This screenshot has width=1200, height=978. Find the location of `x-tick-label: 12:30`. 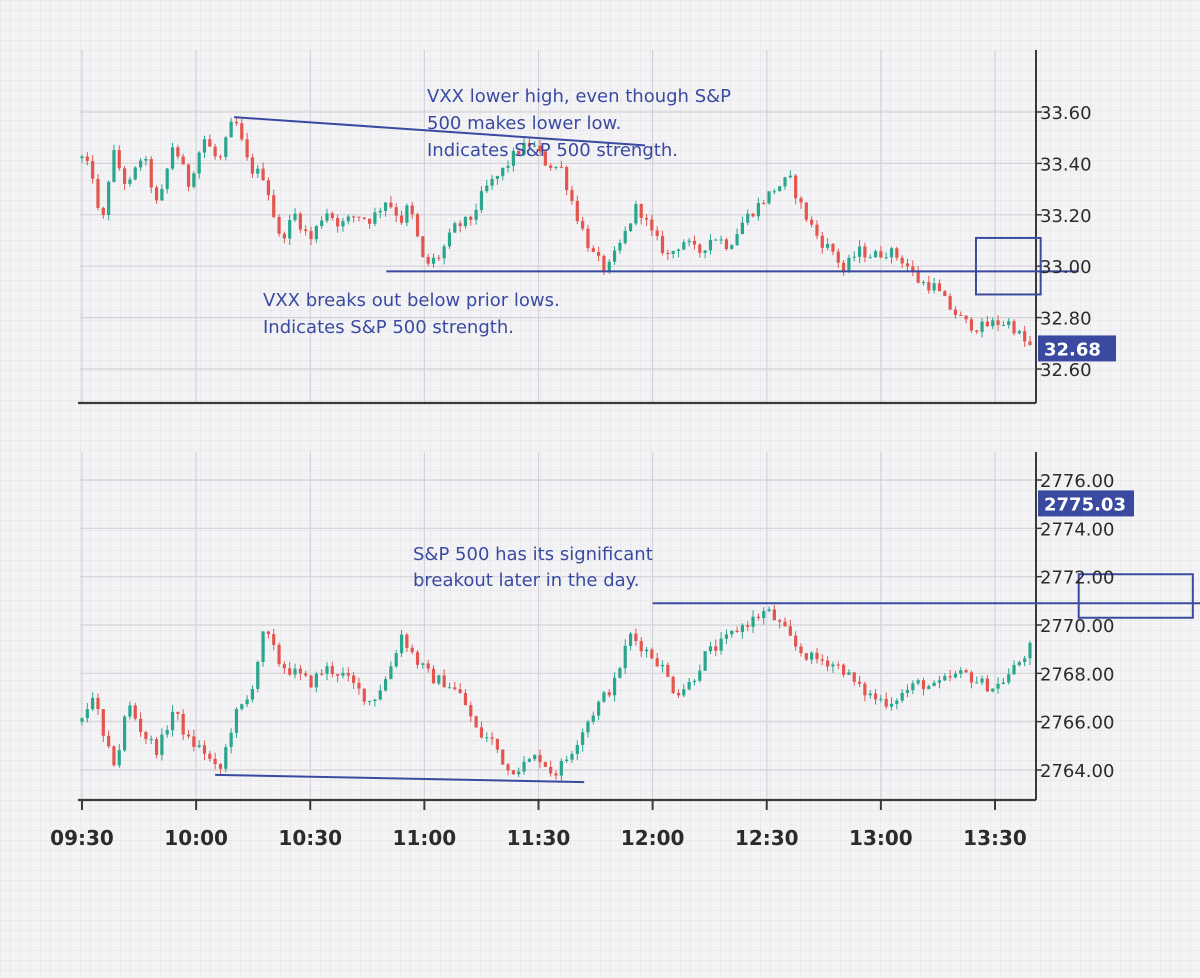

x-tick-label: 12:30 is located at coordinates (767, 838).